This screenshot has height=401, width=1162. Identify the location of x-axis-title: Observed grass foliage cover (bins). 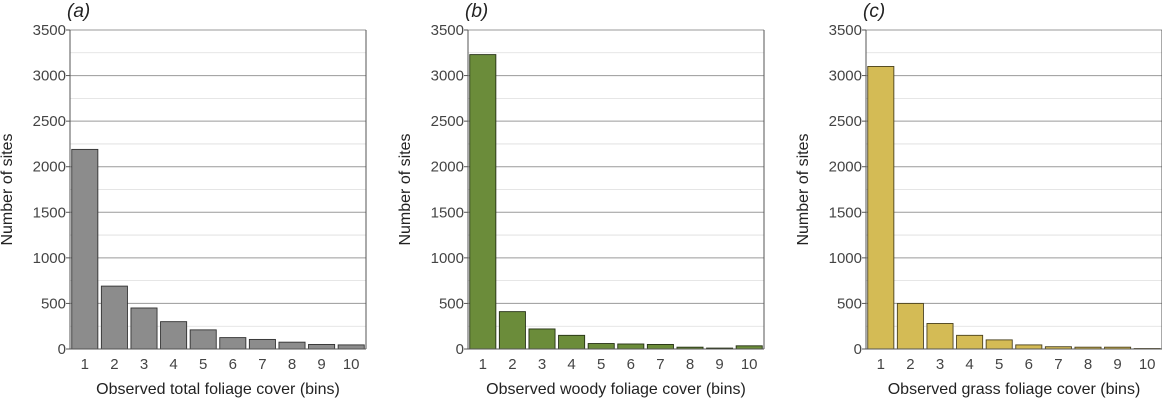
(1014, 389).